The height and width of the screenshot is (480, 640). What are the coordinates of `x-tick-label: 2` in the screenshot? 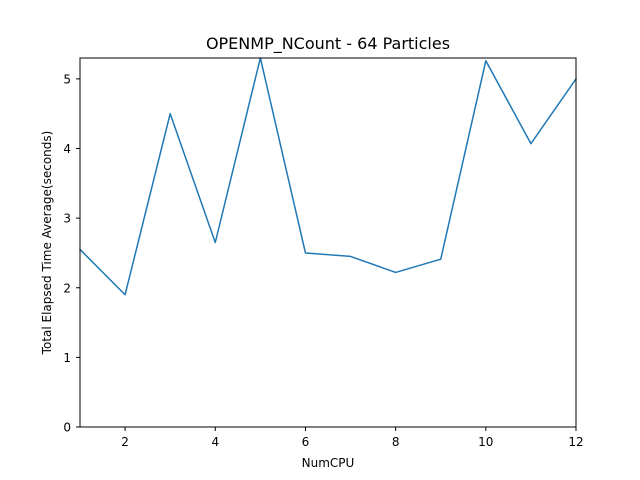 It's located at (125, 442).